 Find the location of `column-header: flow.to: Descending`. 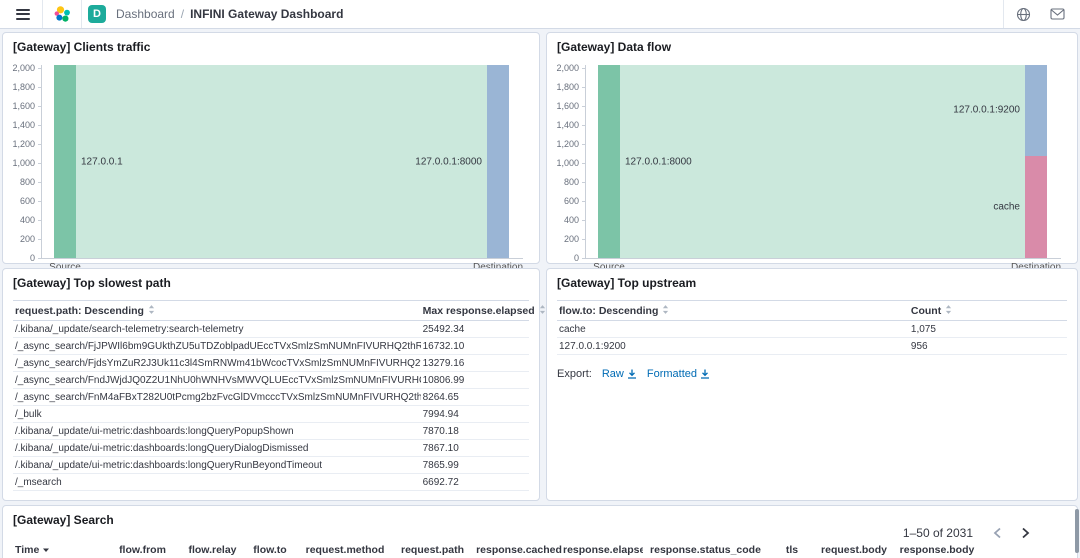

column-header: flow.to: Descending is located at coordinates (733, 310).